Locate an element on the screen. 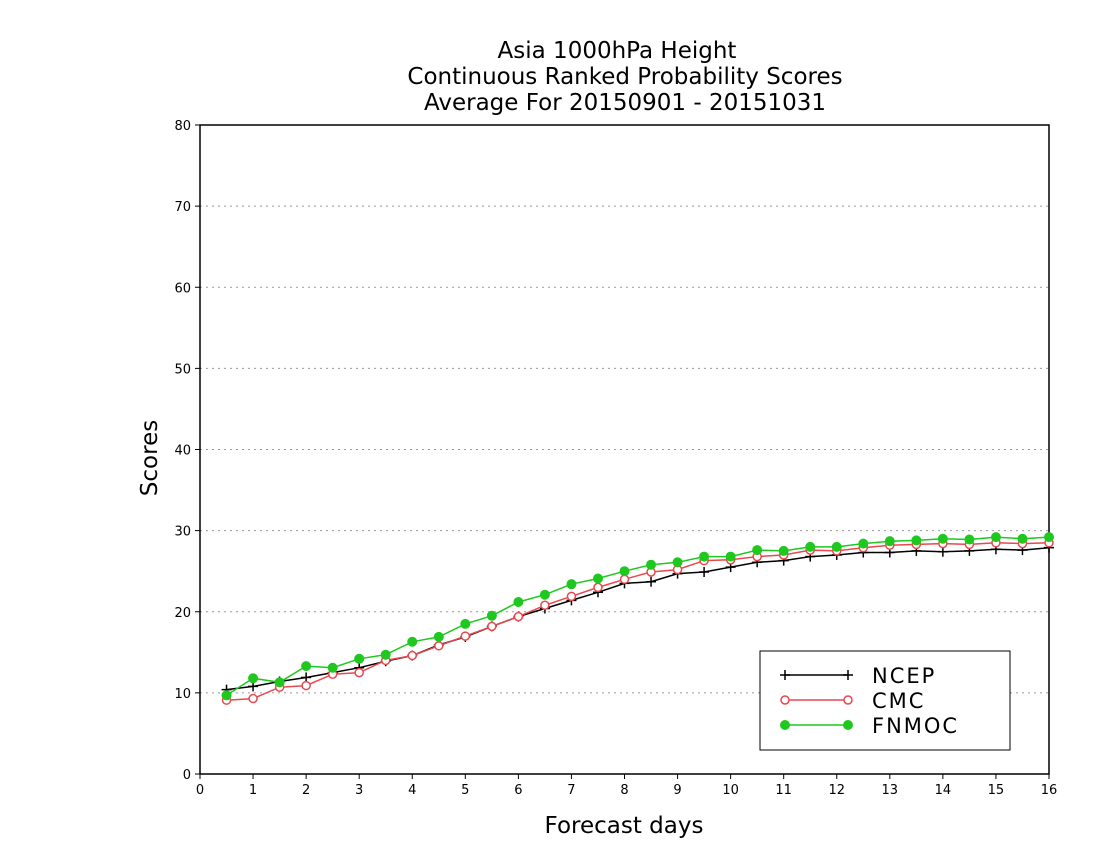 The width and height of the screenshot is (1100, 850). x-tick-label: 13 is located at coordinates (890, 790).